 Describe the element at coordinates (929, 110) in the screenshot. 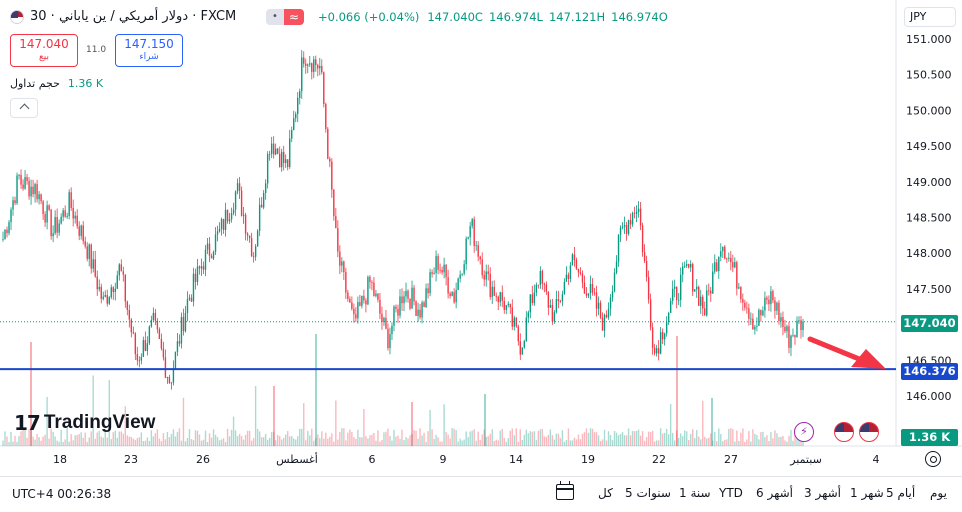

I see `price-tick-label: 150.000` at that location.